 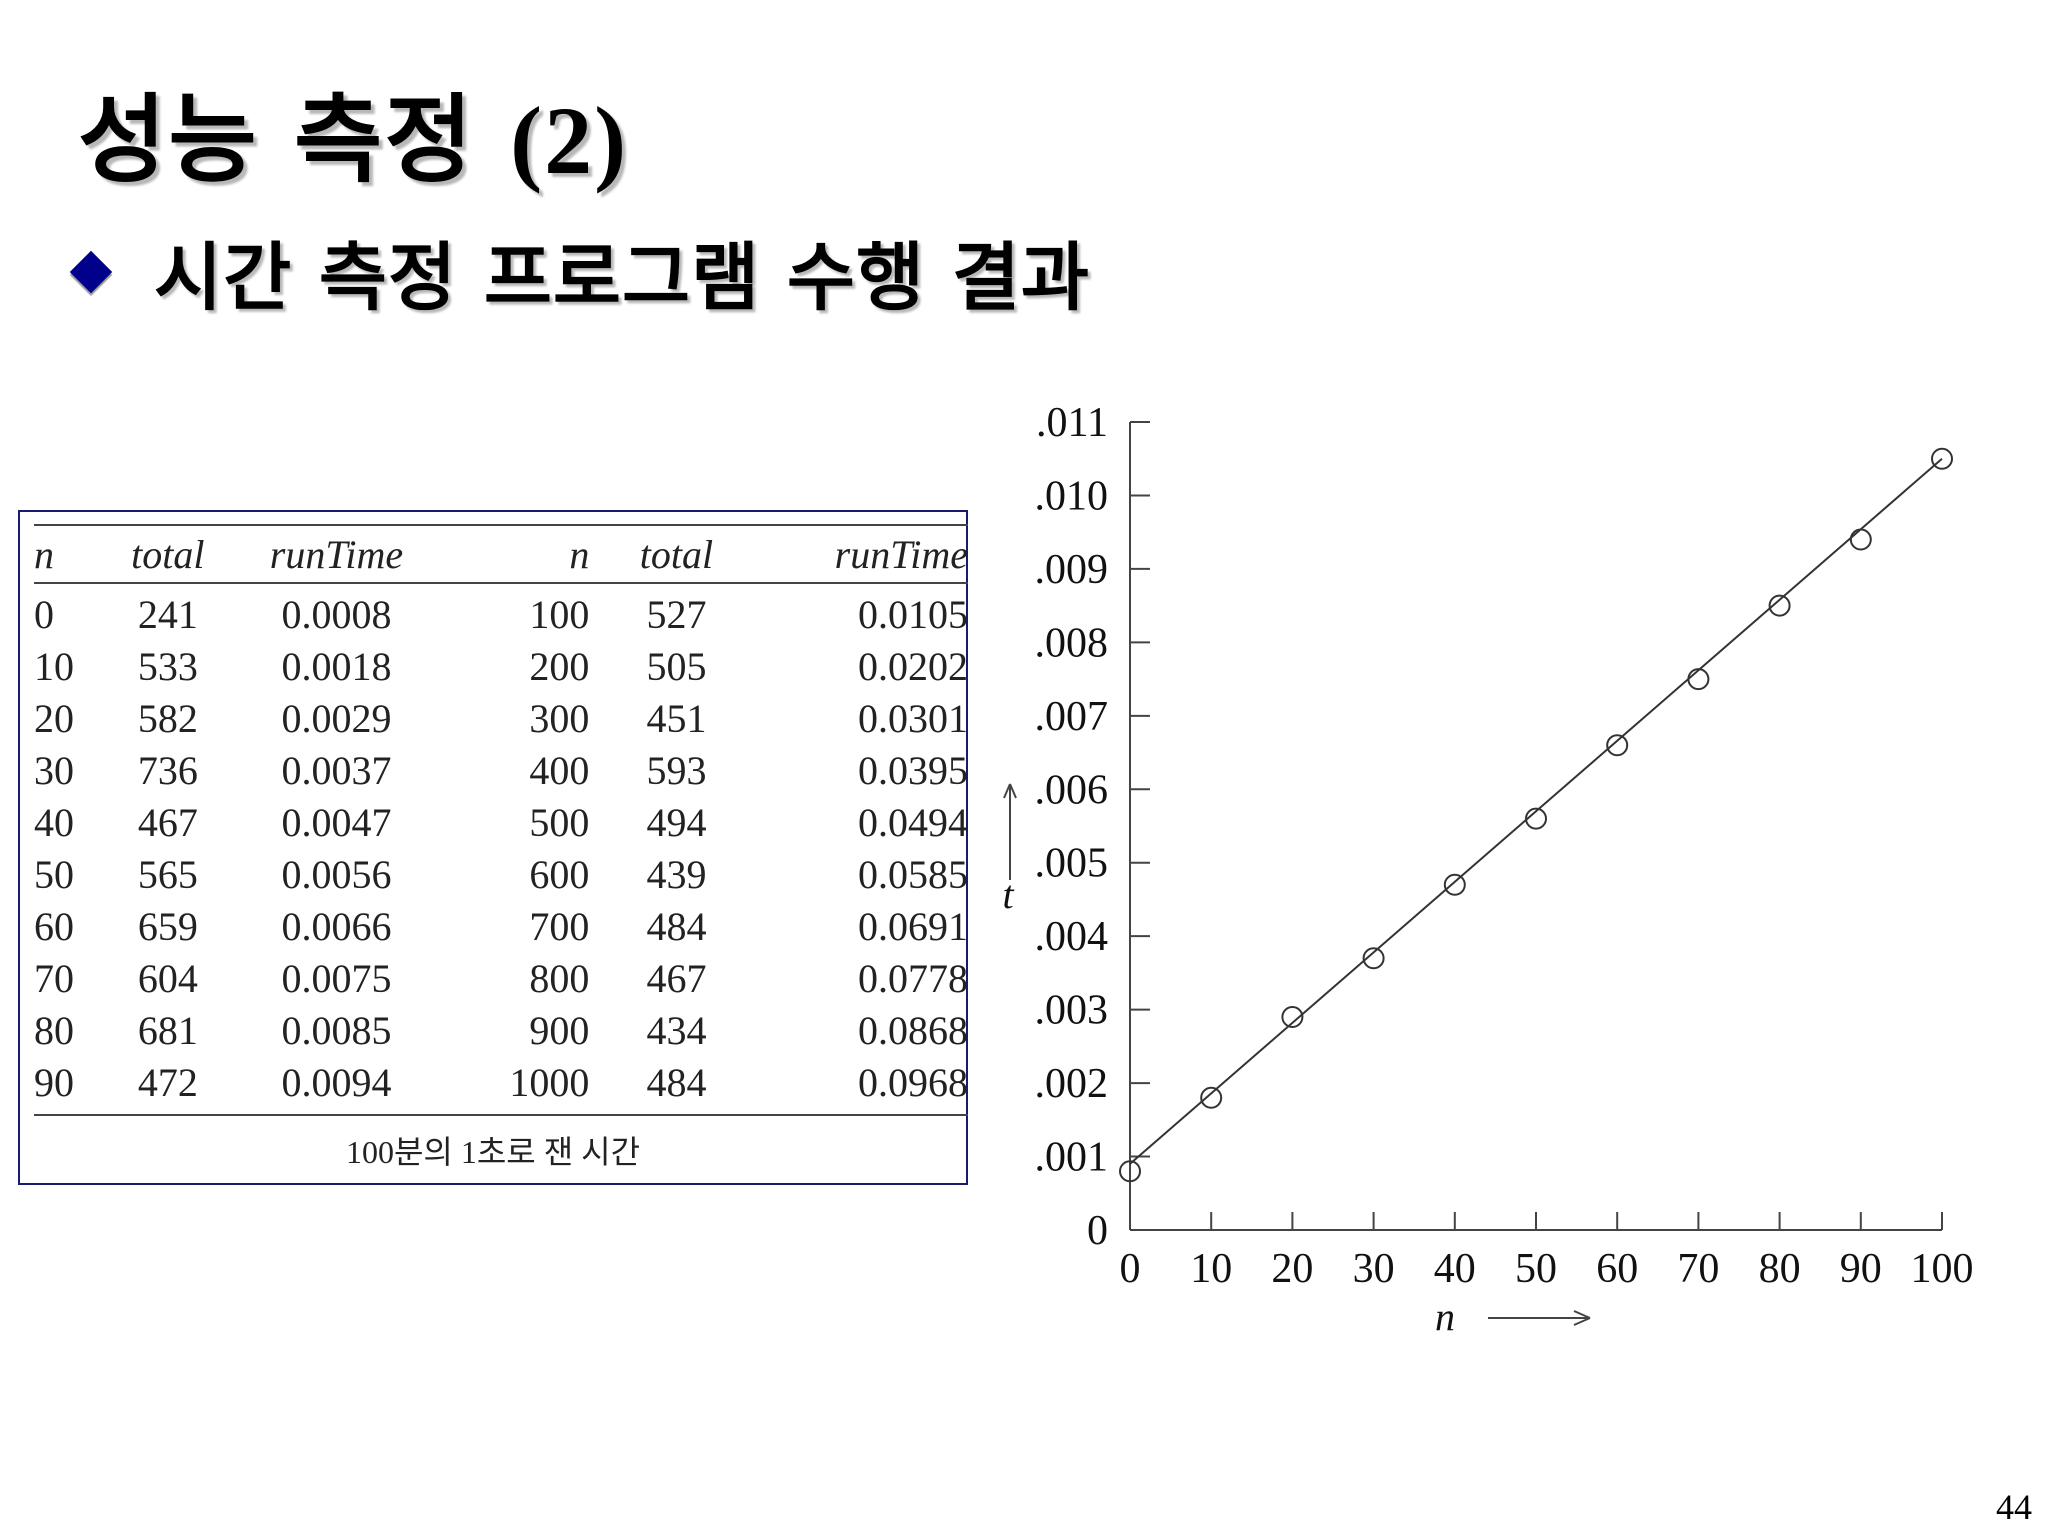 What do you see at coordinates (1617, 1269) in the screenshot?
I see `x-tick-label: 60` at bounding box center [1617, 1269].